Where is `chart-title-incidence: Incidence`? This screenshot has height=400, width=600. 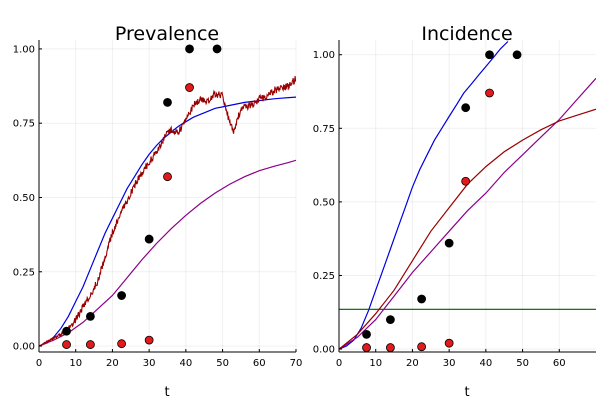 chart-title-incidence: Incidence is located at coordinates (466, 34).